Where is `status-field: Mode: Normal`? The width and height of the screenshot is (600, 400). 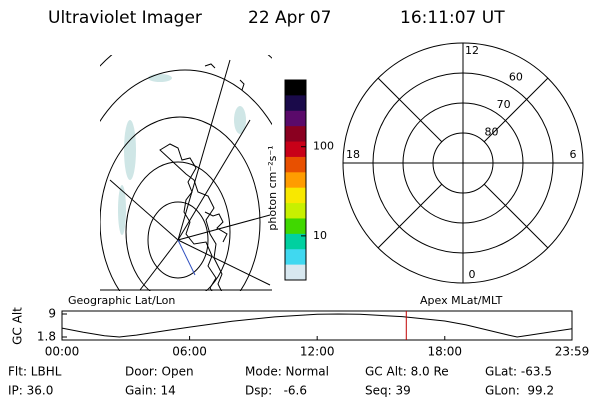
status-field: Mode: Normal is located at coordinates (287, 372).